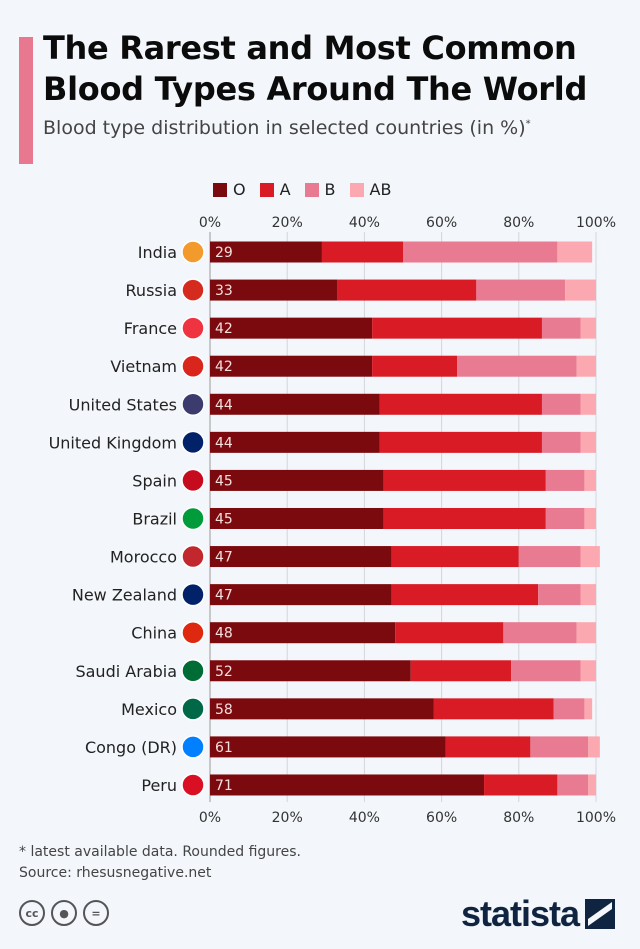 The height and width of the screenshot is (949, 640). I want to click on title-accent-bar, so click(26, 100).